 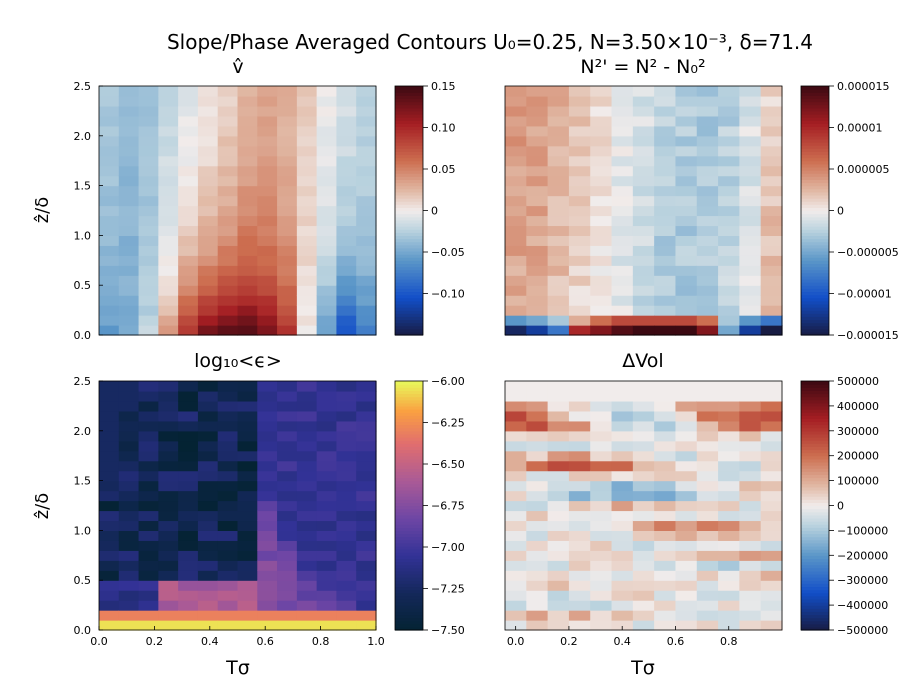 What do you see at coordinates (862, 580) in the screenshot?
I see `colorbar-tick-label: −300000` at bounding box center [862, 580].